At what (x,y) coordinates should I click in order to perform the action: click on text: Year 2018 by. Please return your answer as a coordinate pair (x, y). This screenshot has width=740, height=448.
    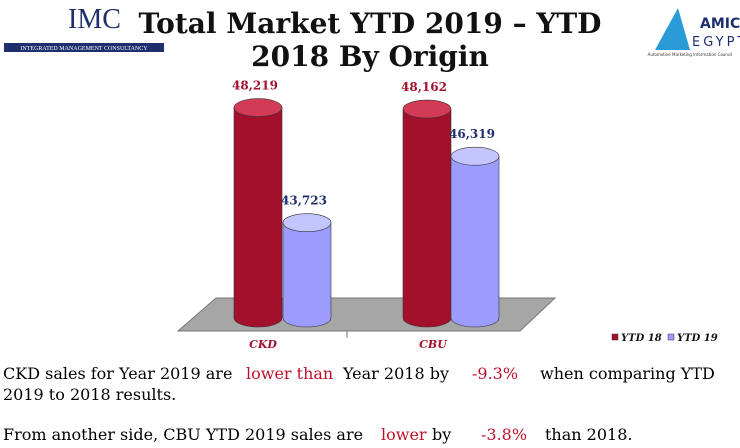
    Looking at the image, I should click on (396, 373).